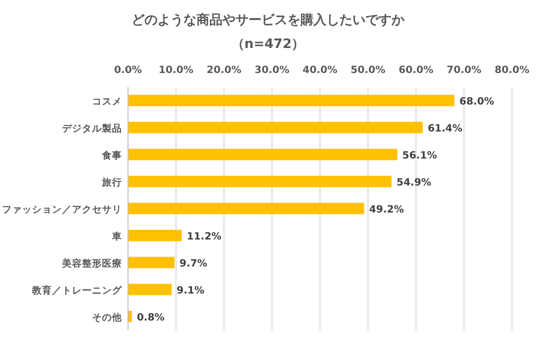 The width and height of the screenshot is (536, 343). I want to click on data-label: 9.1%, so click(190, 291).